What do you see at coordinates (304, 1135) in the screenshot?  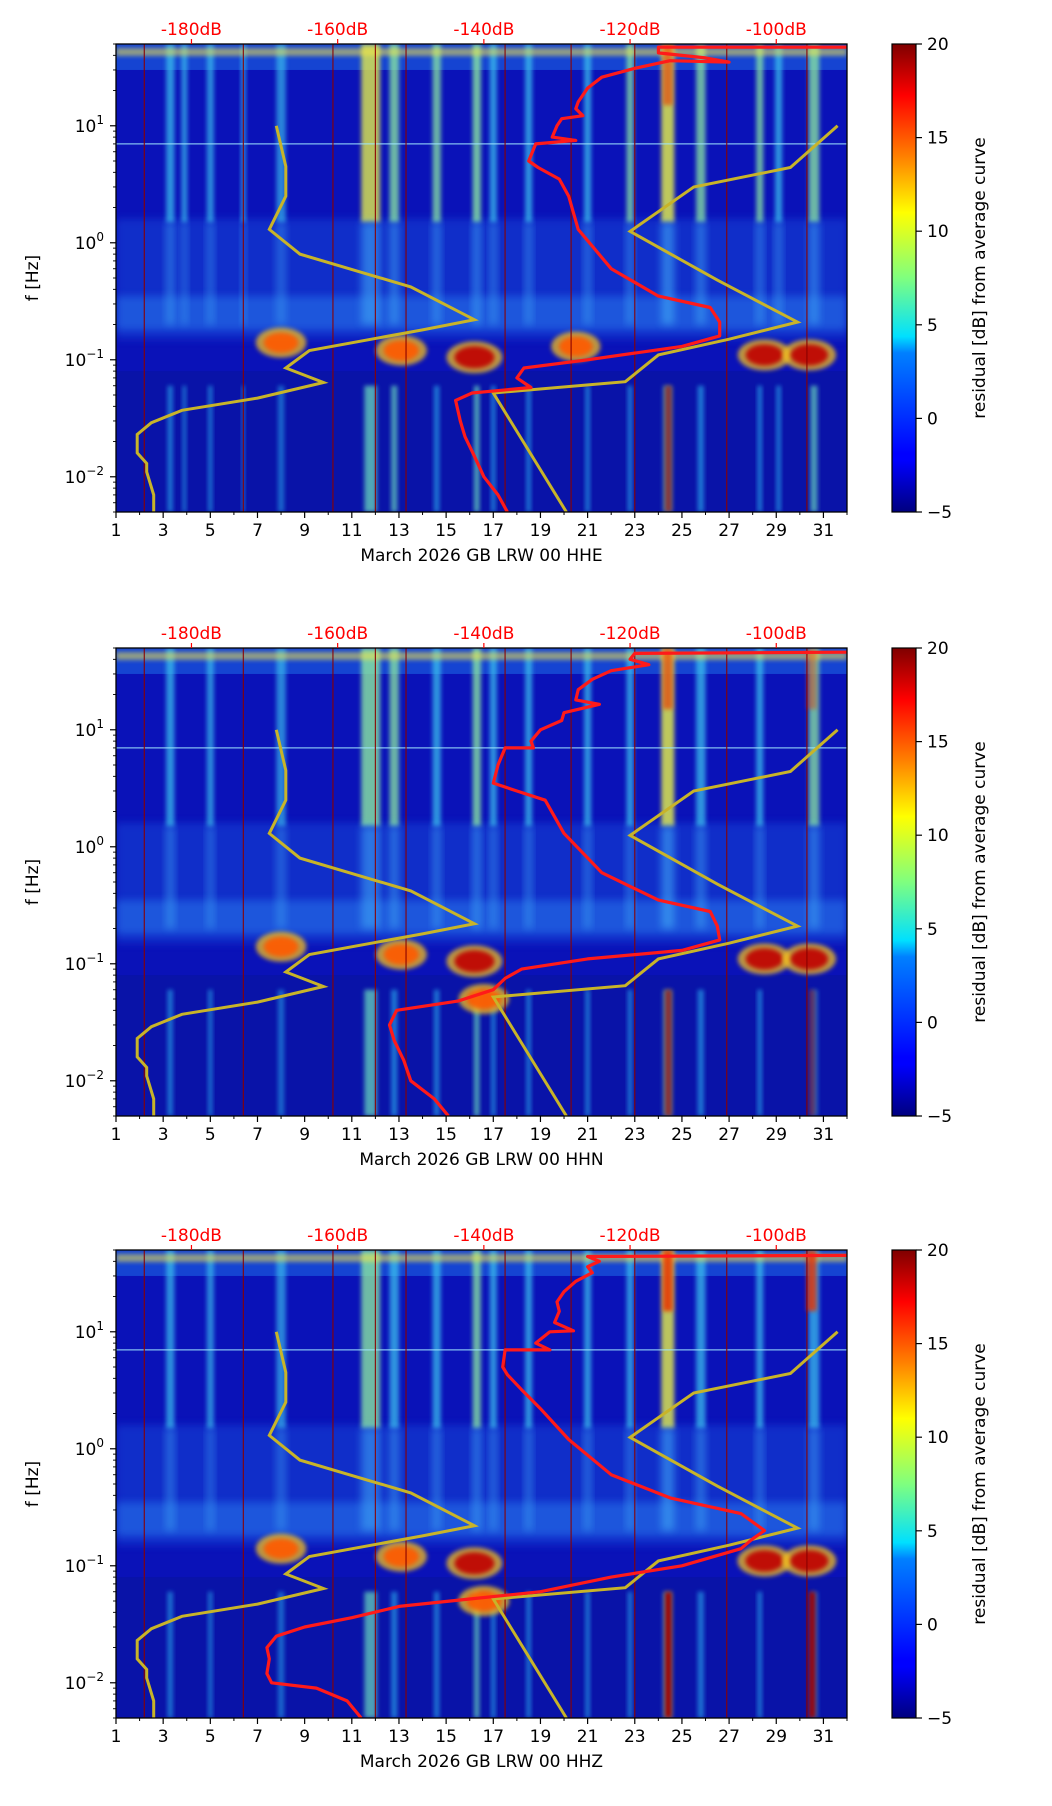 I see `x-tick-label: 9` at bounding box center [304, 1135].